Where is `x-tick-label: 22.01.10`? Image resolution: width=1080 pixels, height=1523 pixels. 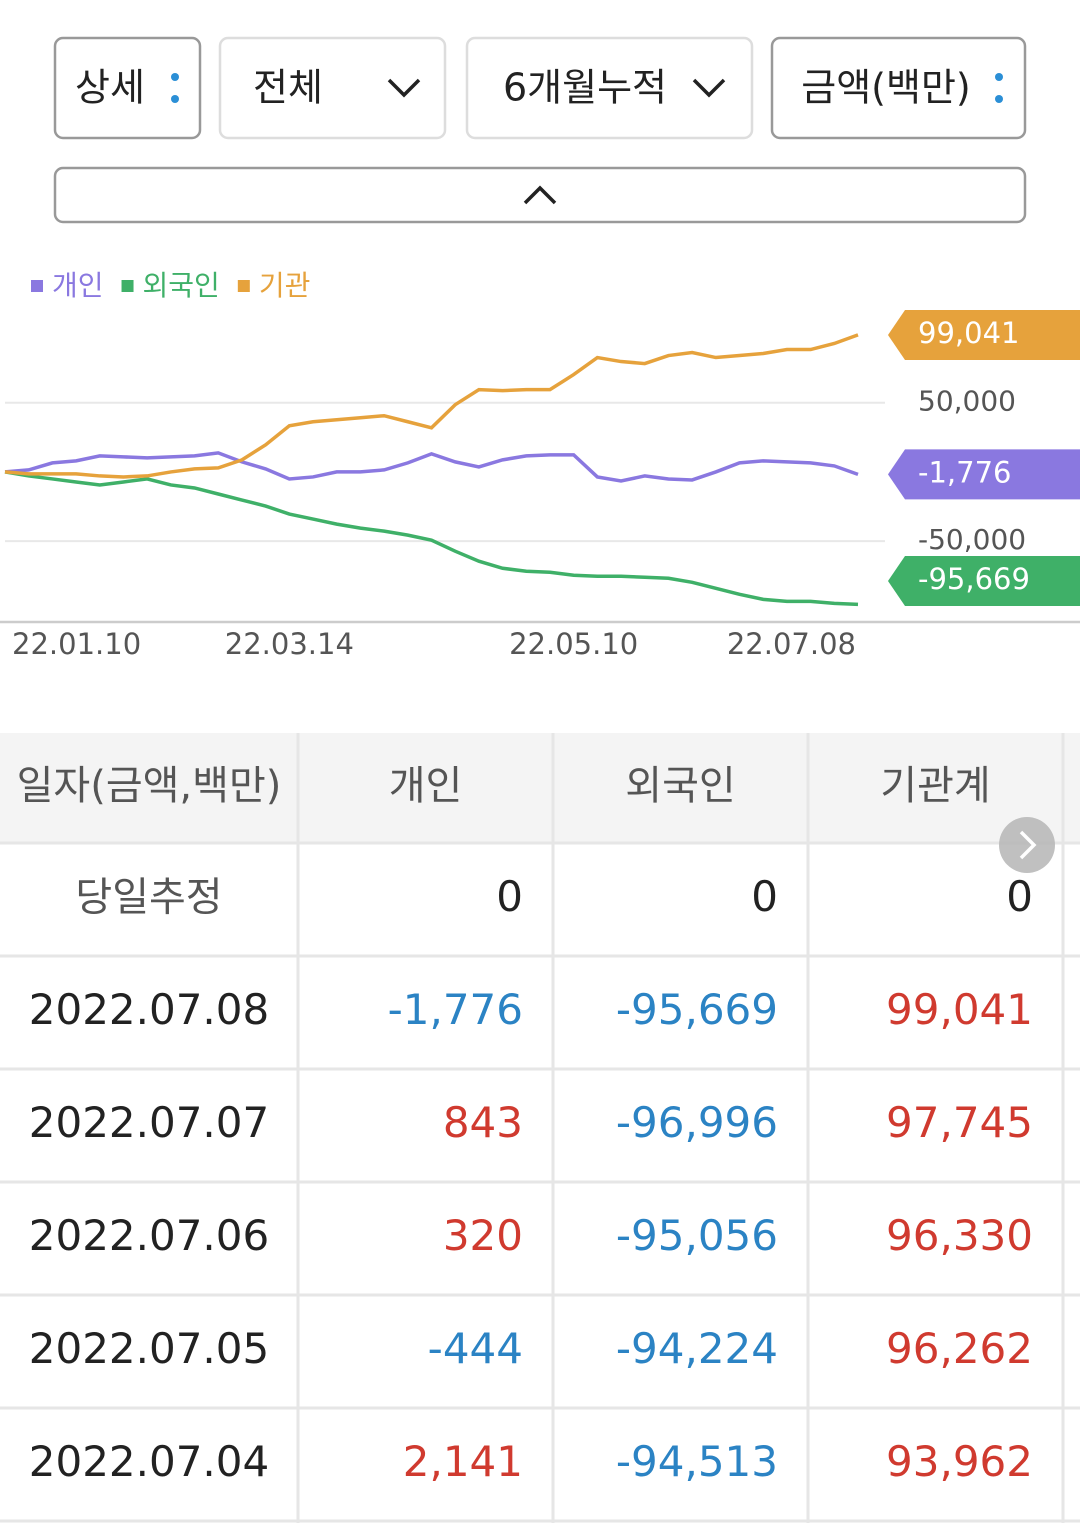 x-tick-label: 22.01.10 is located at coordinates (76, 644).